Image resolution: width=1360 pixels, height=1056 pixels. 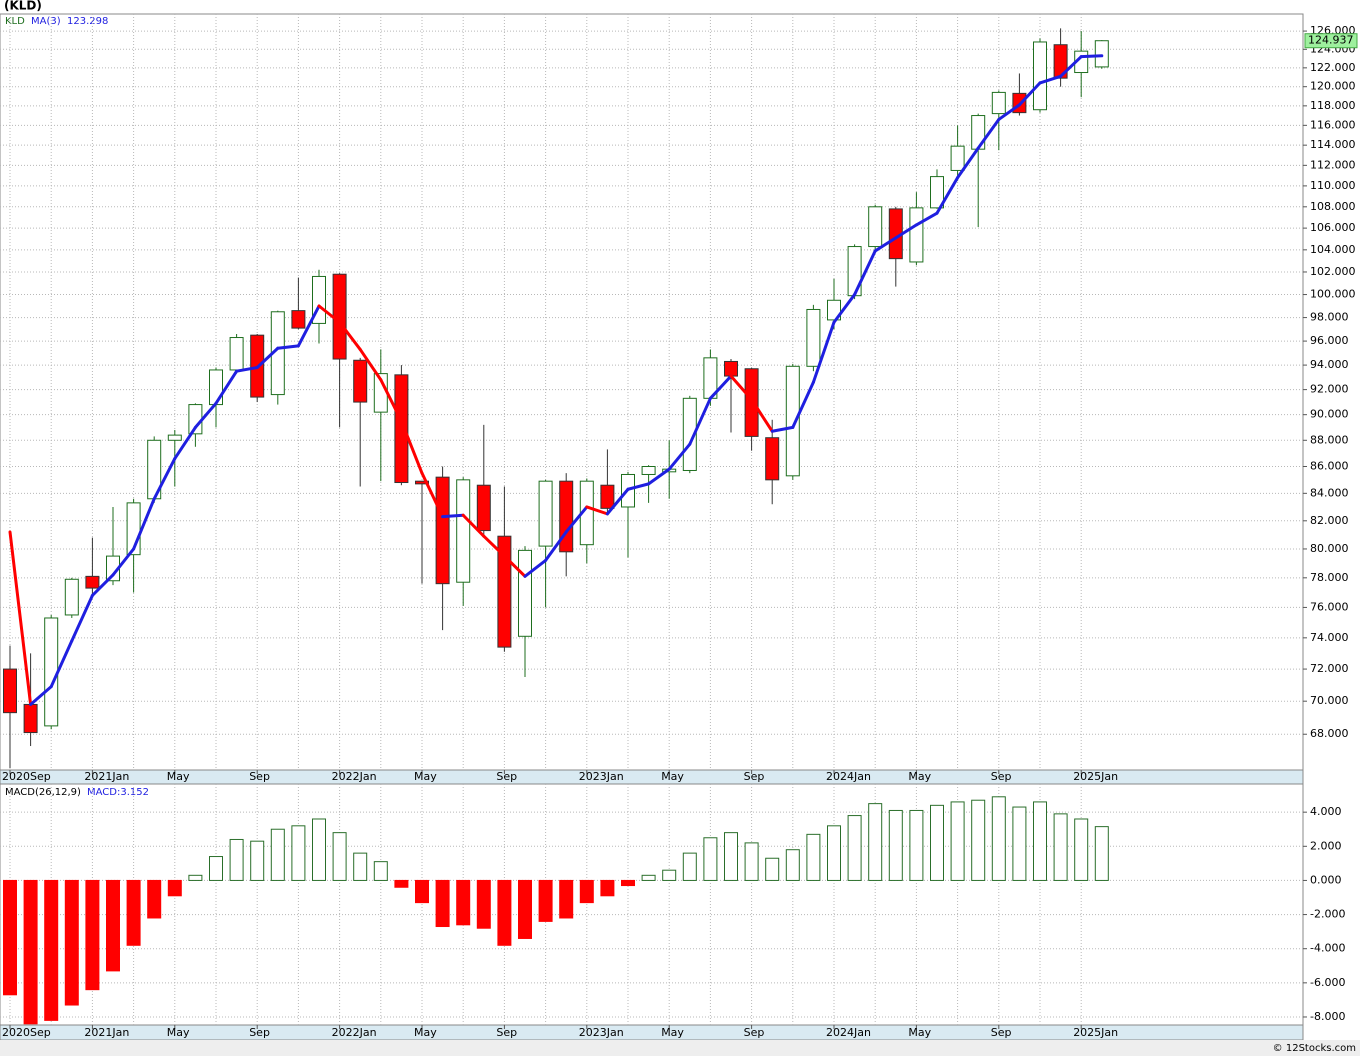 I want to click on chart-title: (KLD), so click(x=23, y=6).